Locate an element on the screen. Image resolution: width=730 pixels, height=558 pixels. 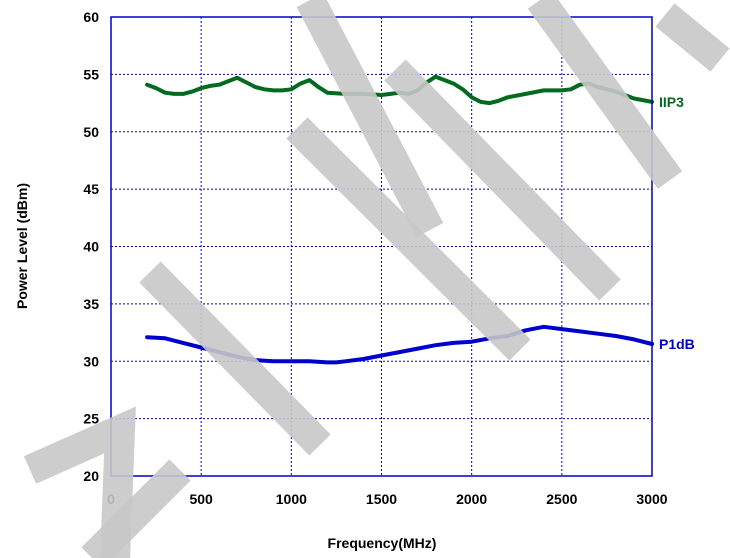
x-tick-label-2: 1000 is located at coordinates (291, 499).